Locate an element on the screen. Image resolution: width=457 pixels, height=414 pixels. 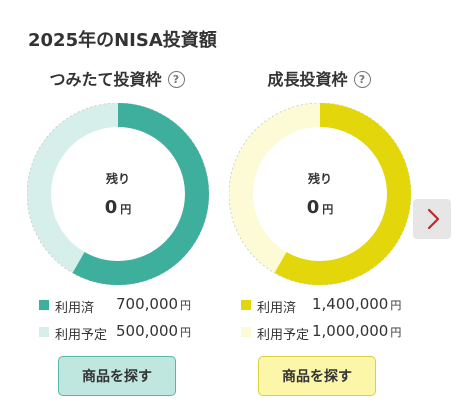
panel-title-text: 成長投資枠 is located at coordinates (307, 79).